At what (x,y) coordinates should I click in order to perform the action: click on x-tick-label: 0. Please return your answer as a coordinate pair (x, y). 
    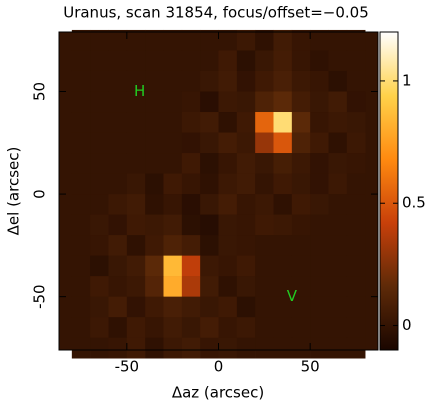
    Looking at the image, I should click on (219, 367).